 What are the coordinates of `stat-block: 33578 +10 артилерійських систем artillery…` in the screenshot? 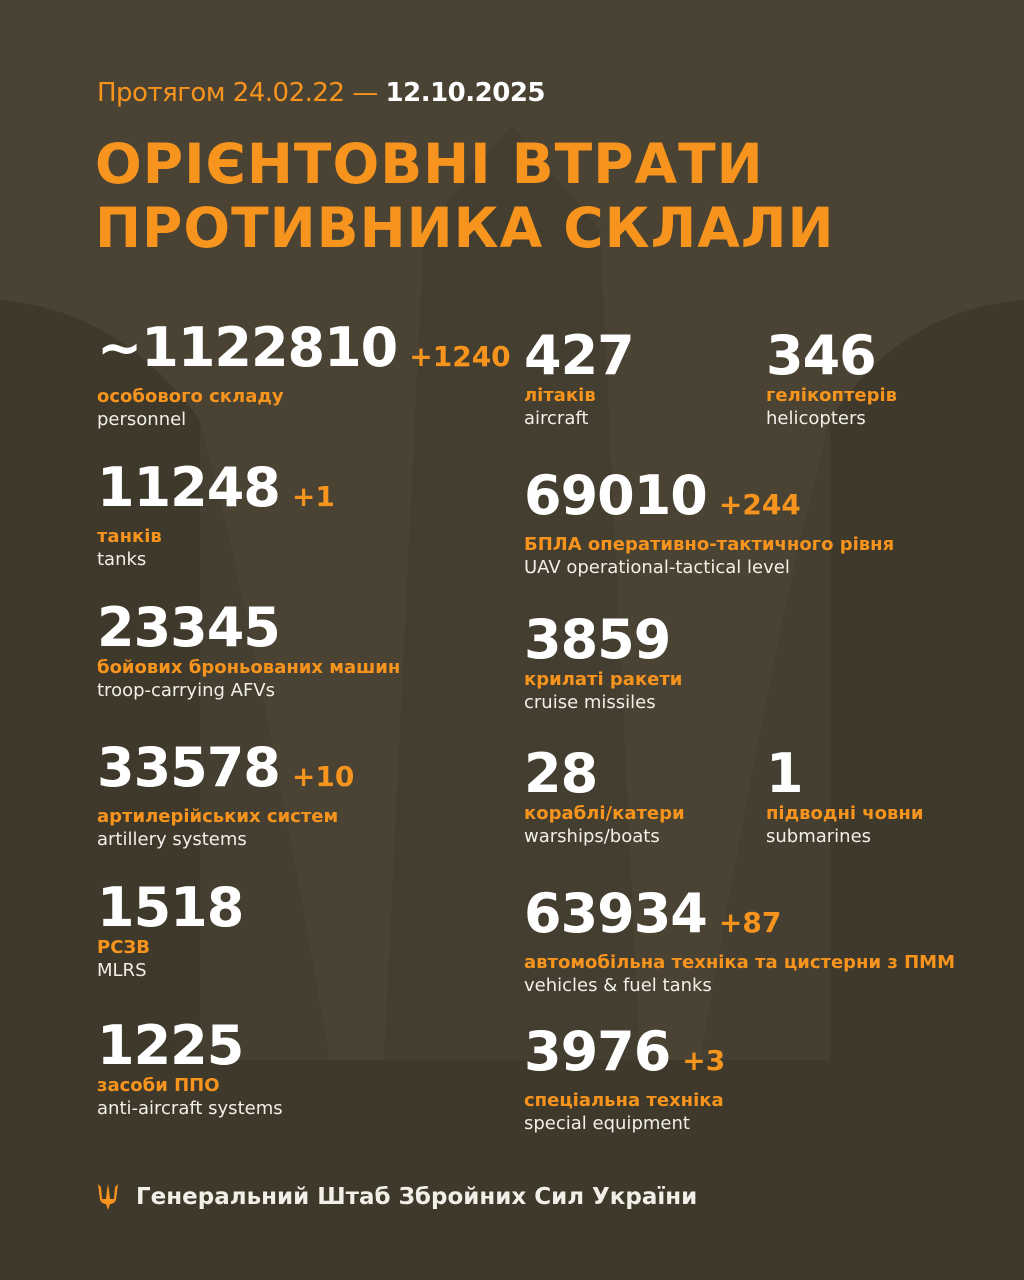 It's located at (225, 794).